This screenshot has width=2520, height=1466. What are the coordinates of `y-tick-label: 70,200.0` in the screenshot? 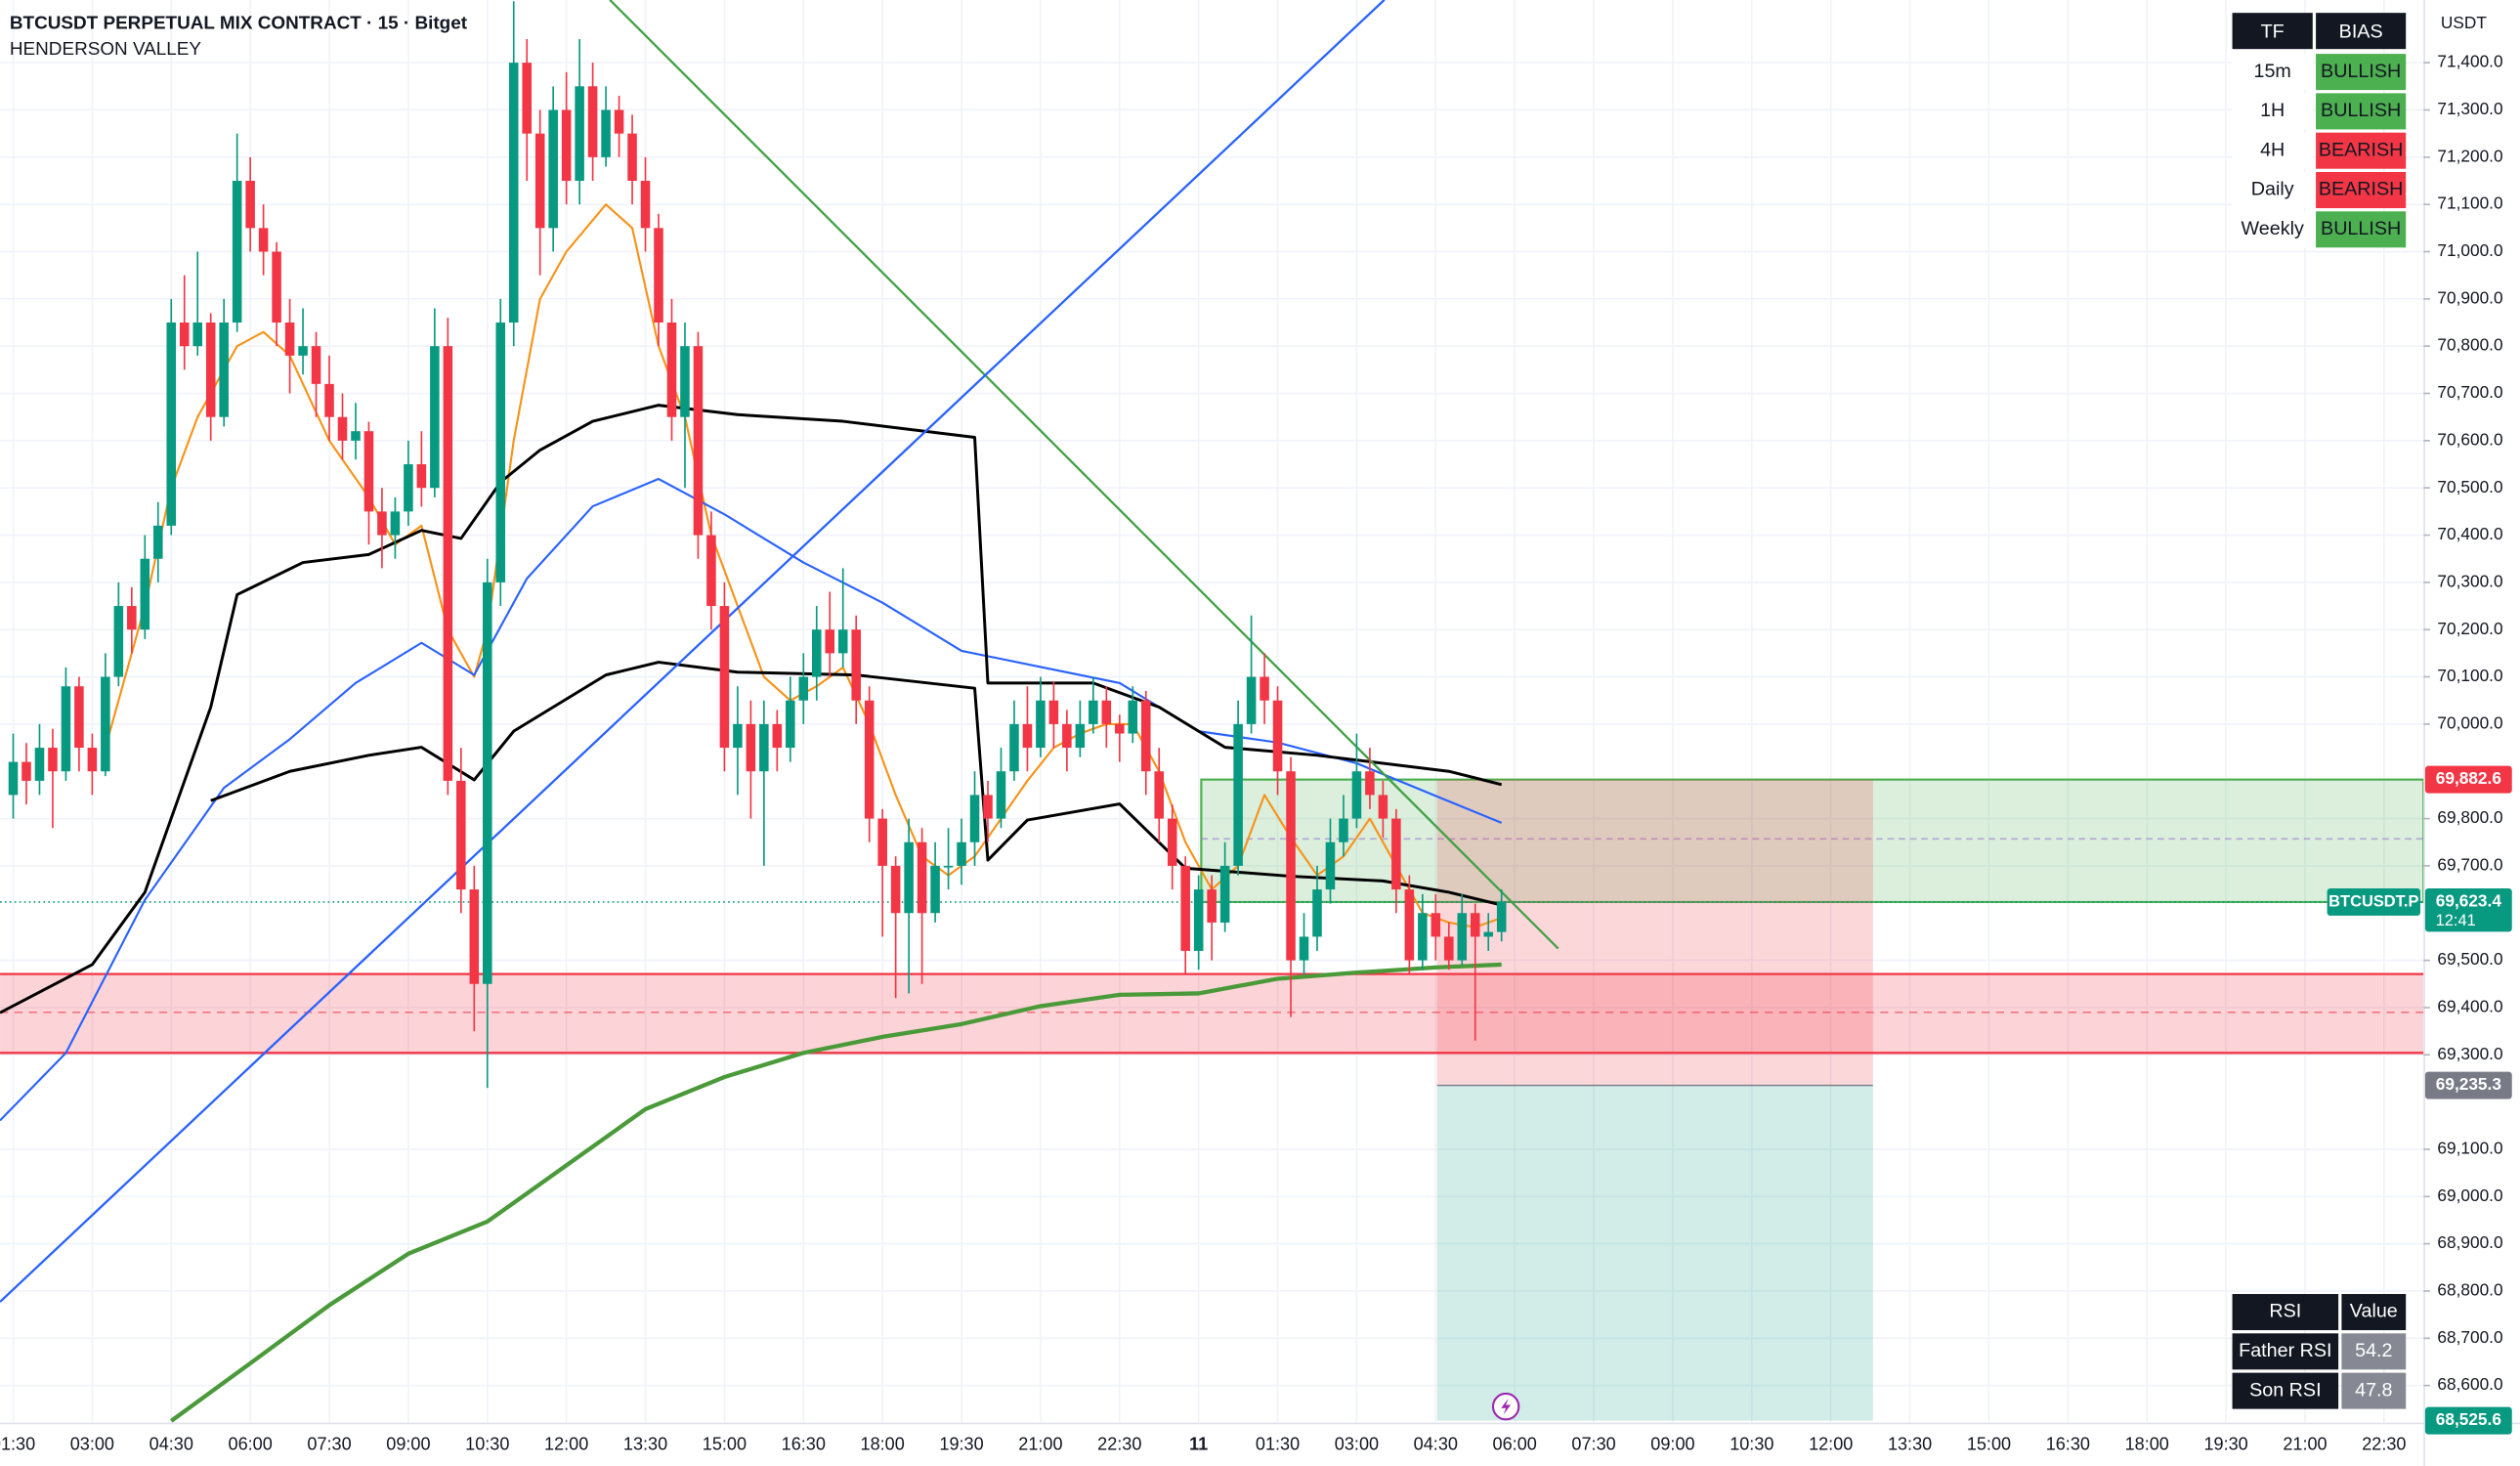 It's located at (2469, 628).